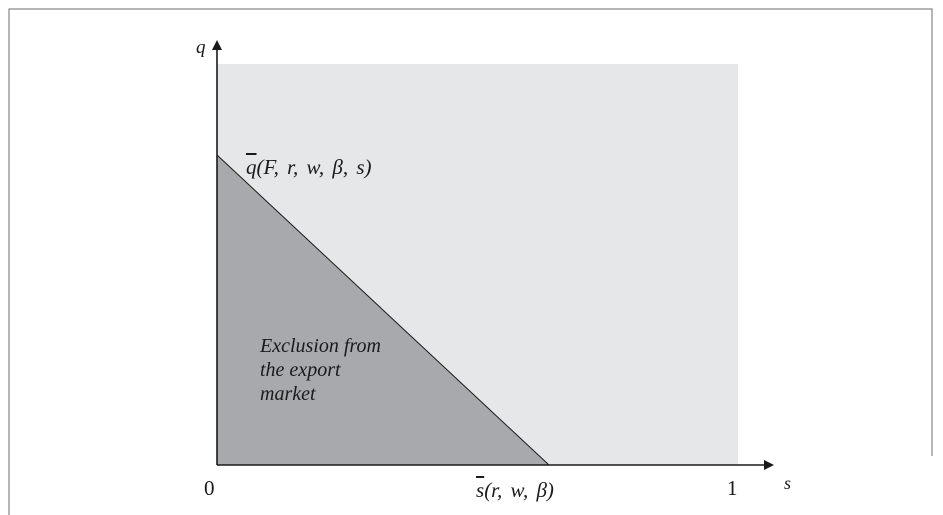 This screenshot has height=515, width=943. What do you see at coordinates (515, 490) in the screenshot?
I see `threshold-intercept-label: s(r, w, β)` at bounding box center [515, 490].